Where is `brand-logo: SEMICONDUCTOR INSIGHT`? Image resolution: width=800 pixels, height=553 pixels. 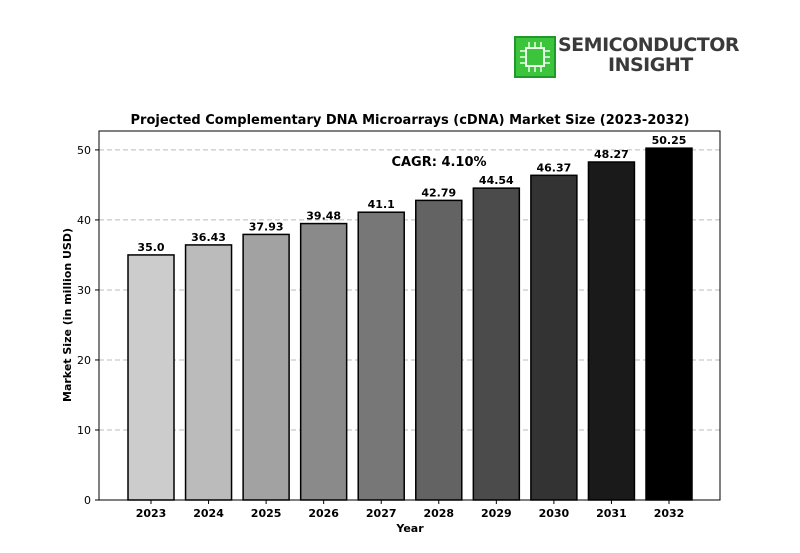
brand-logo: SEMICONDUCTOR INSIGHT is located at coordinates (634, 57).